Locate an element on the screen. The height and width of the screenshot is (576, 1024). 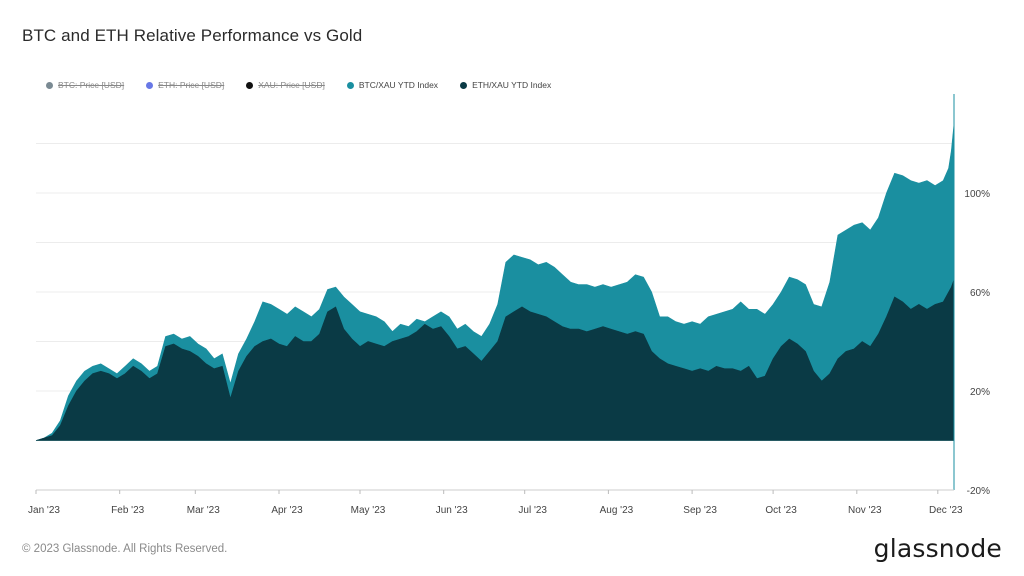
chart-title: BTC and ETH Relative Performance vs Gold is located at coordinates (192, 35).